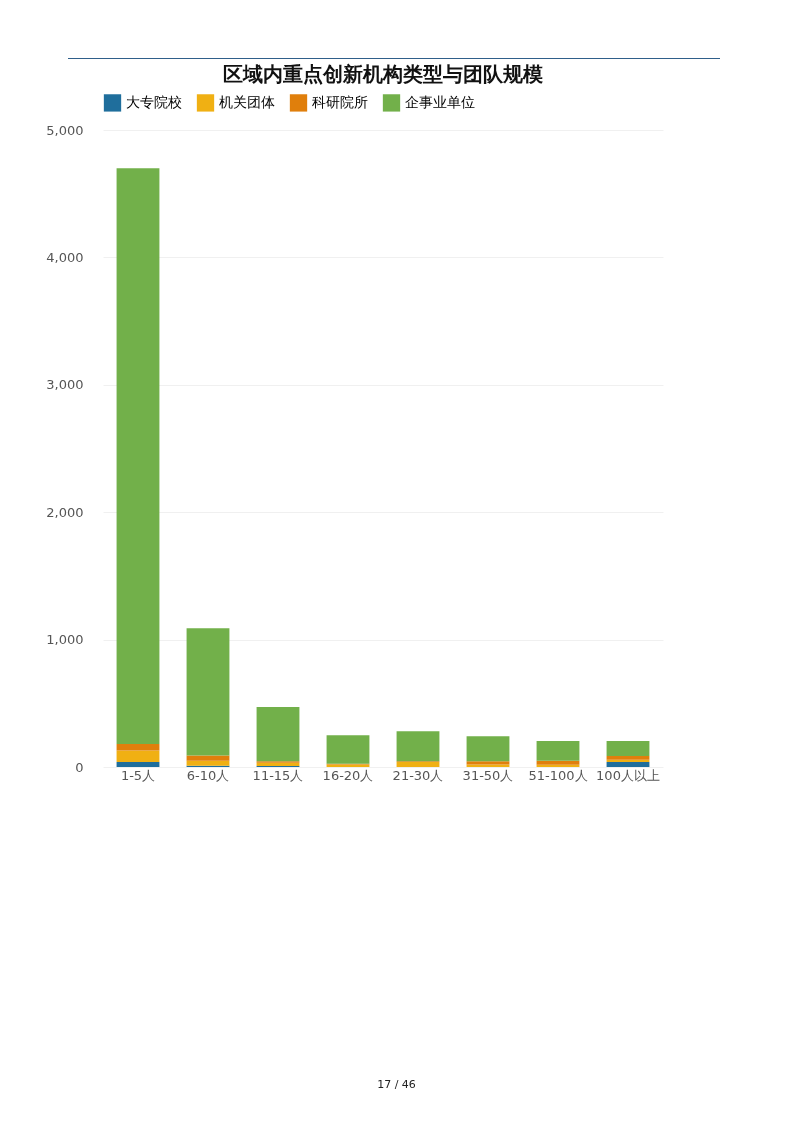 The width and height of the screenshot is (793, 1122). What do you see at coordinates (65, 512) in the screenshot?
I see `y-tick-label: 2,000` at bounding box center [65, 512].